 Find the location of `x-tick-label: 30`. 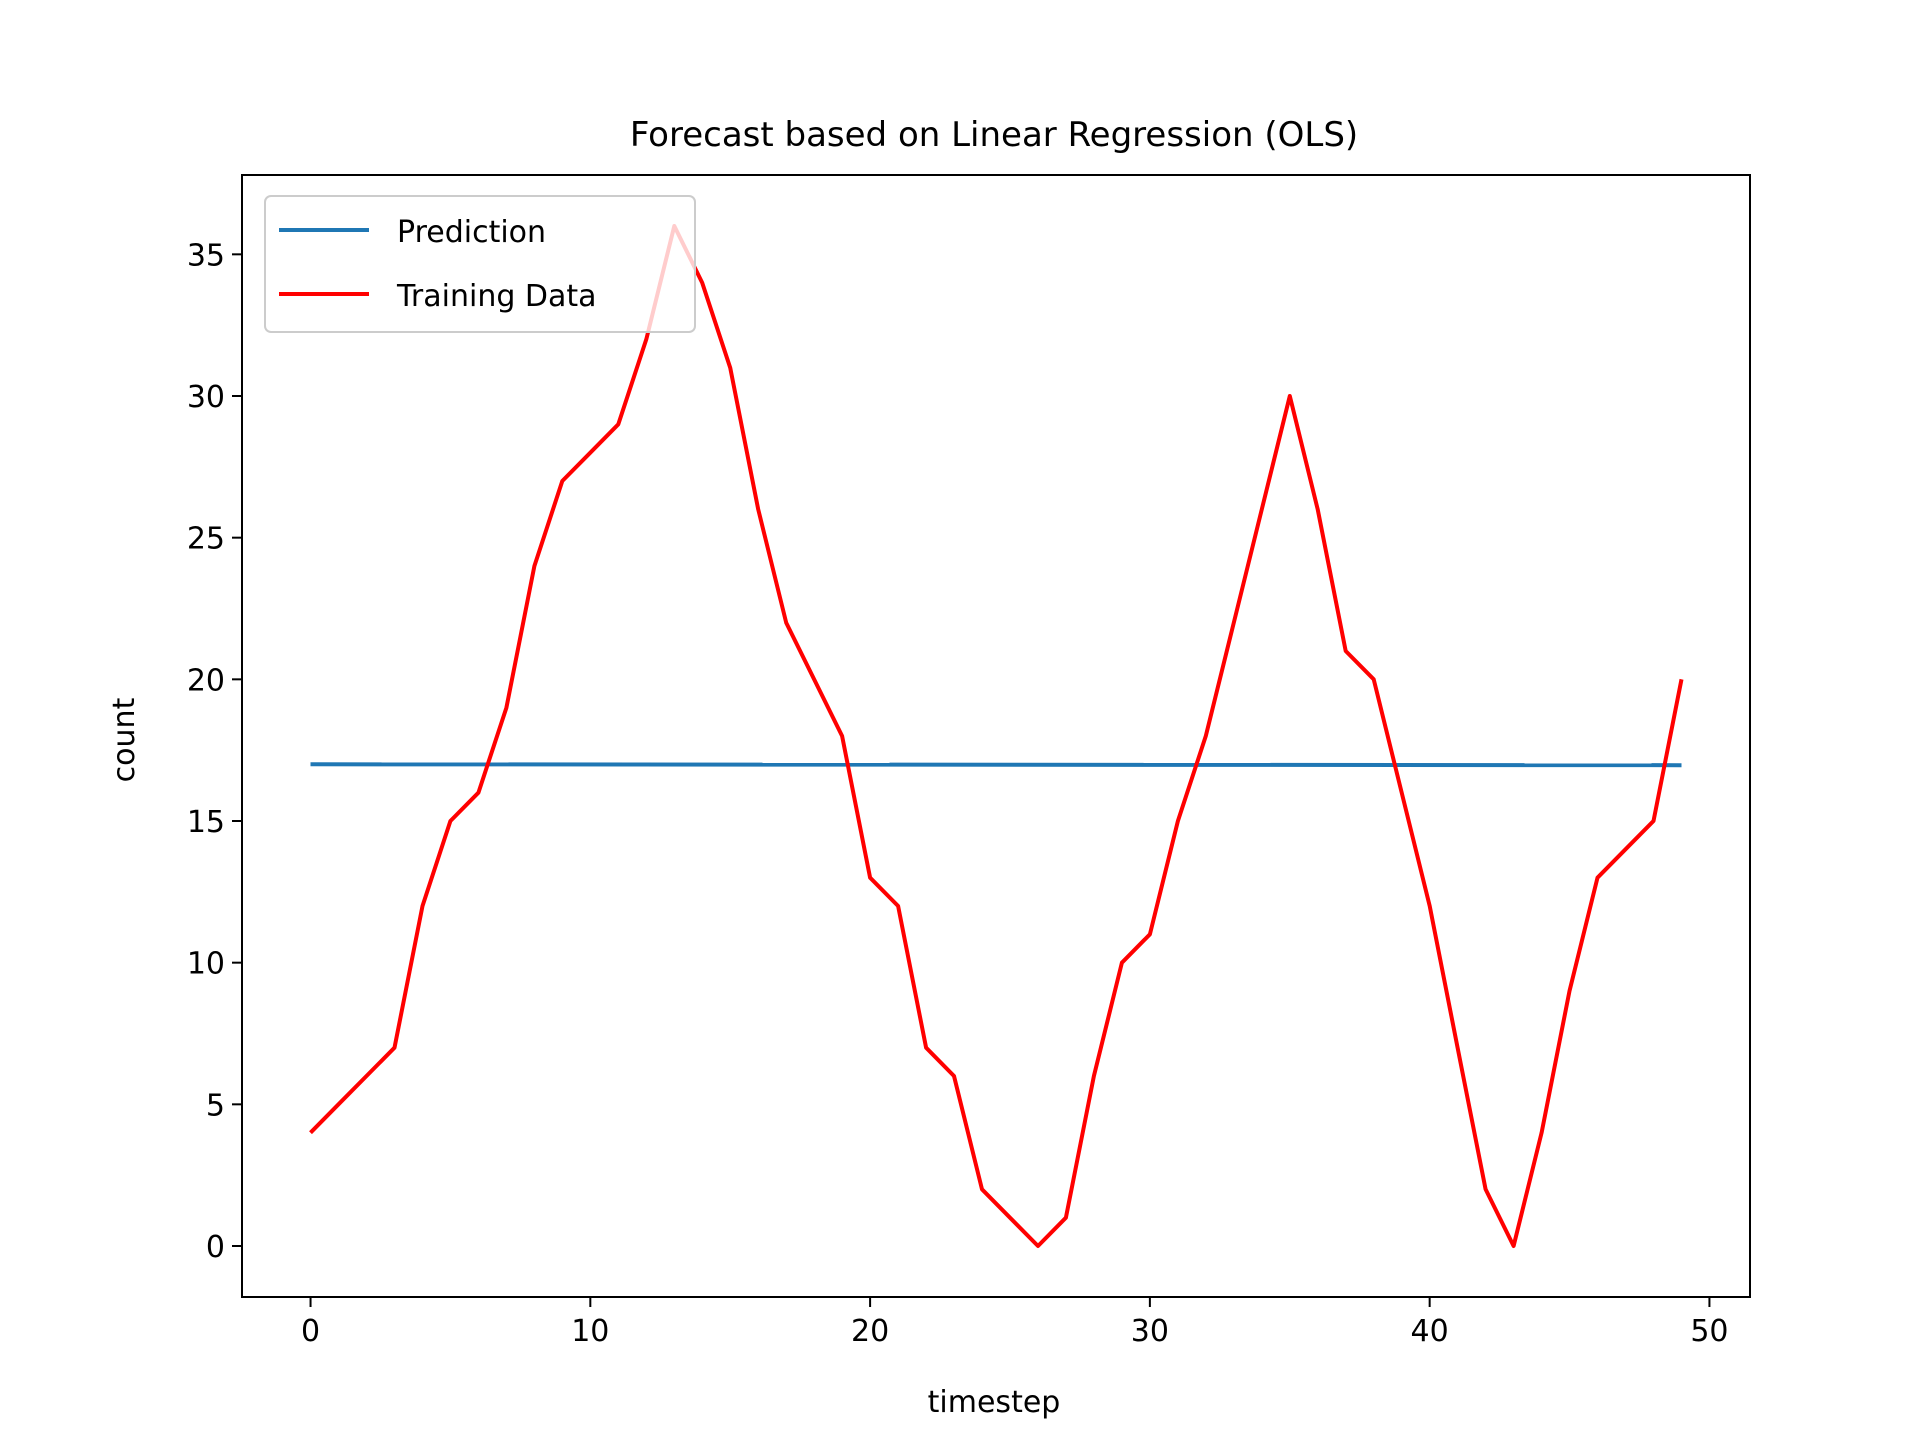

x-tick-label: 30 is located at coordinates (1150, 1331).